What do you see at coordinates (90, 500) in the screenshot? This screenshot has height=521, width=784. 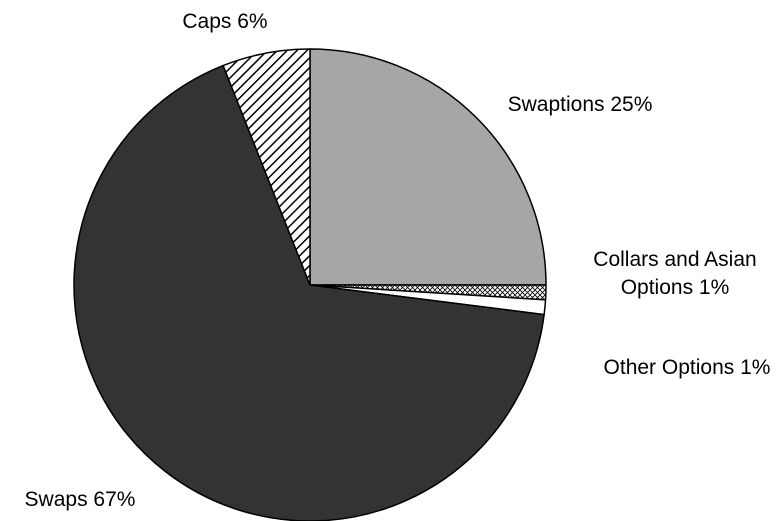 I see `slice-label: Swaps 67%` at bounding box center [90, 500].